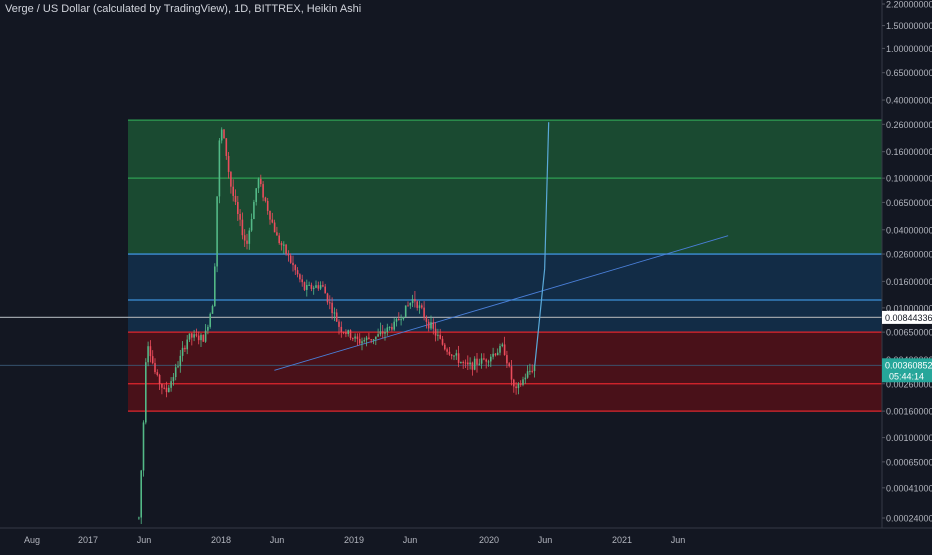  Describe the element at coordinates (622, 540) in the screenshot. I see `time-tick-label: 2021` at that location.